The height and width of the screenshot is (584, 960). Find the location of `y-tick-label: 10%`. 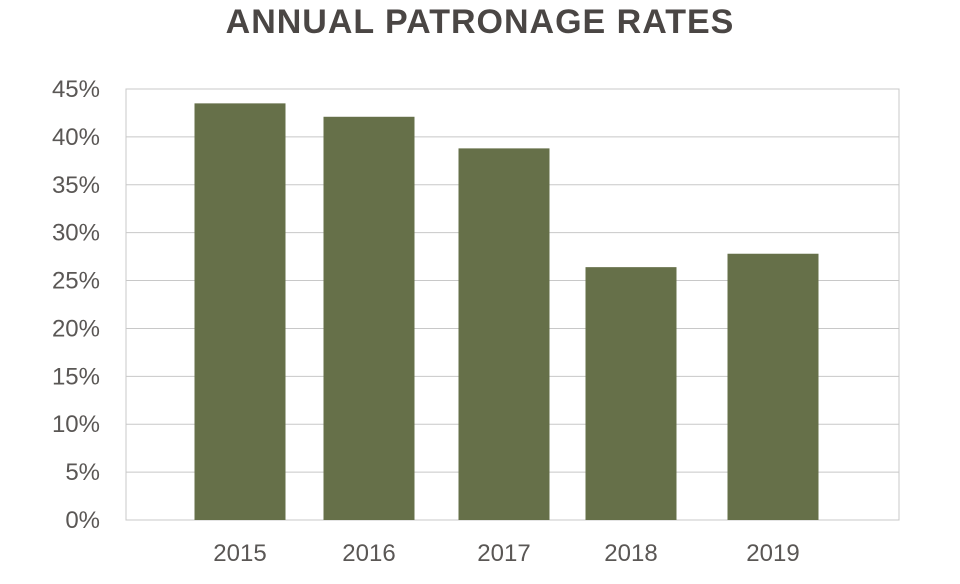

y-tick-label: 10% is located at coordinates (76, 424).